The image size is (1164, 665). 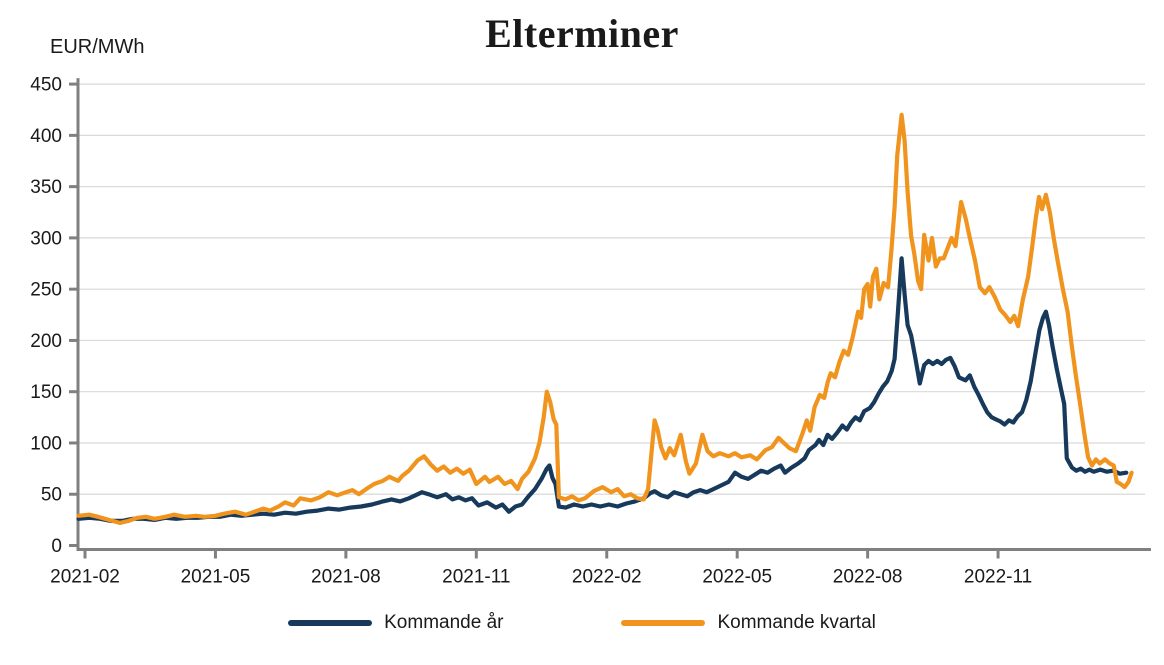 What do you see at coordinates (56, 546) in the screenshot?
I see `y-tick-label: 0` at bounding box center [56, 546].